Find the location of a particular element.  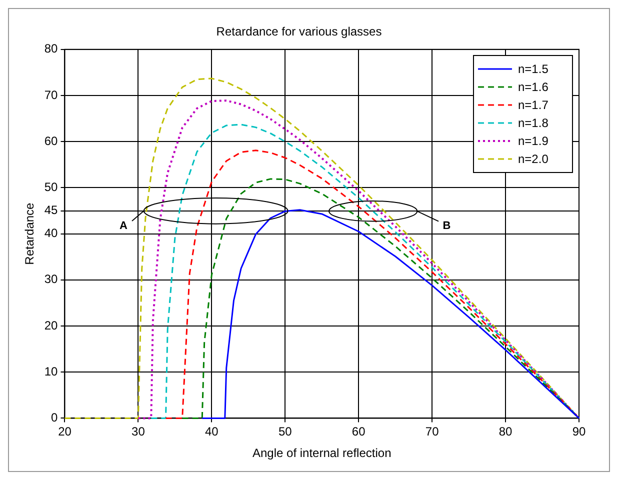

x-tick-label: 50 is located at coordinates (285, 431).